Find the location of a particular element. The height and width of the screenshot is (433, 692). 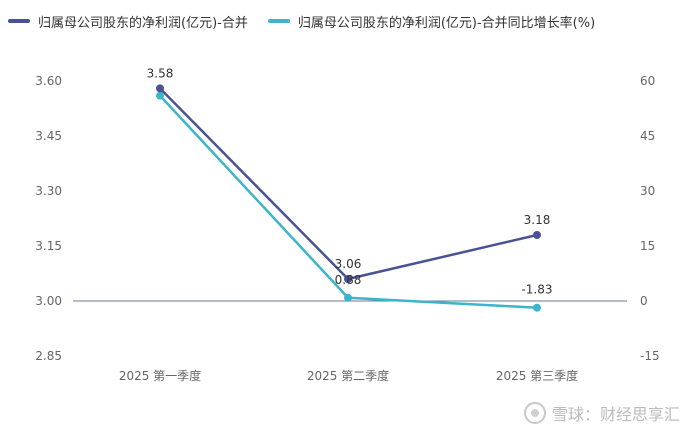

data-label-growth-rate: -1.83 is located at coordinates (536, 290).